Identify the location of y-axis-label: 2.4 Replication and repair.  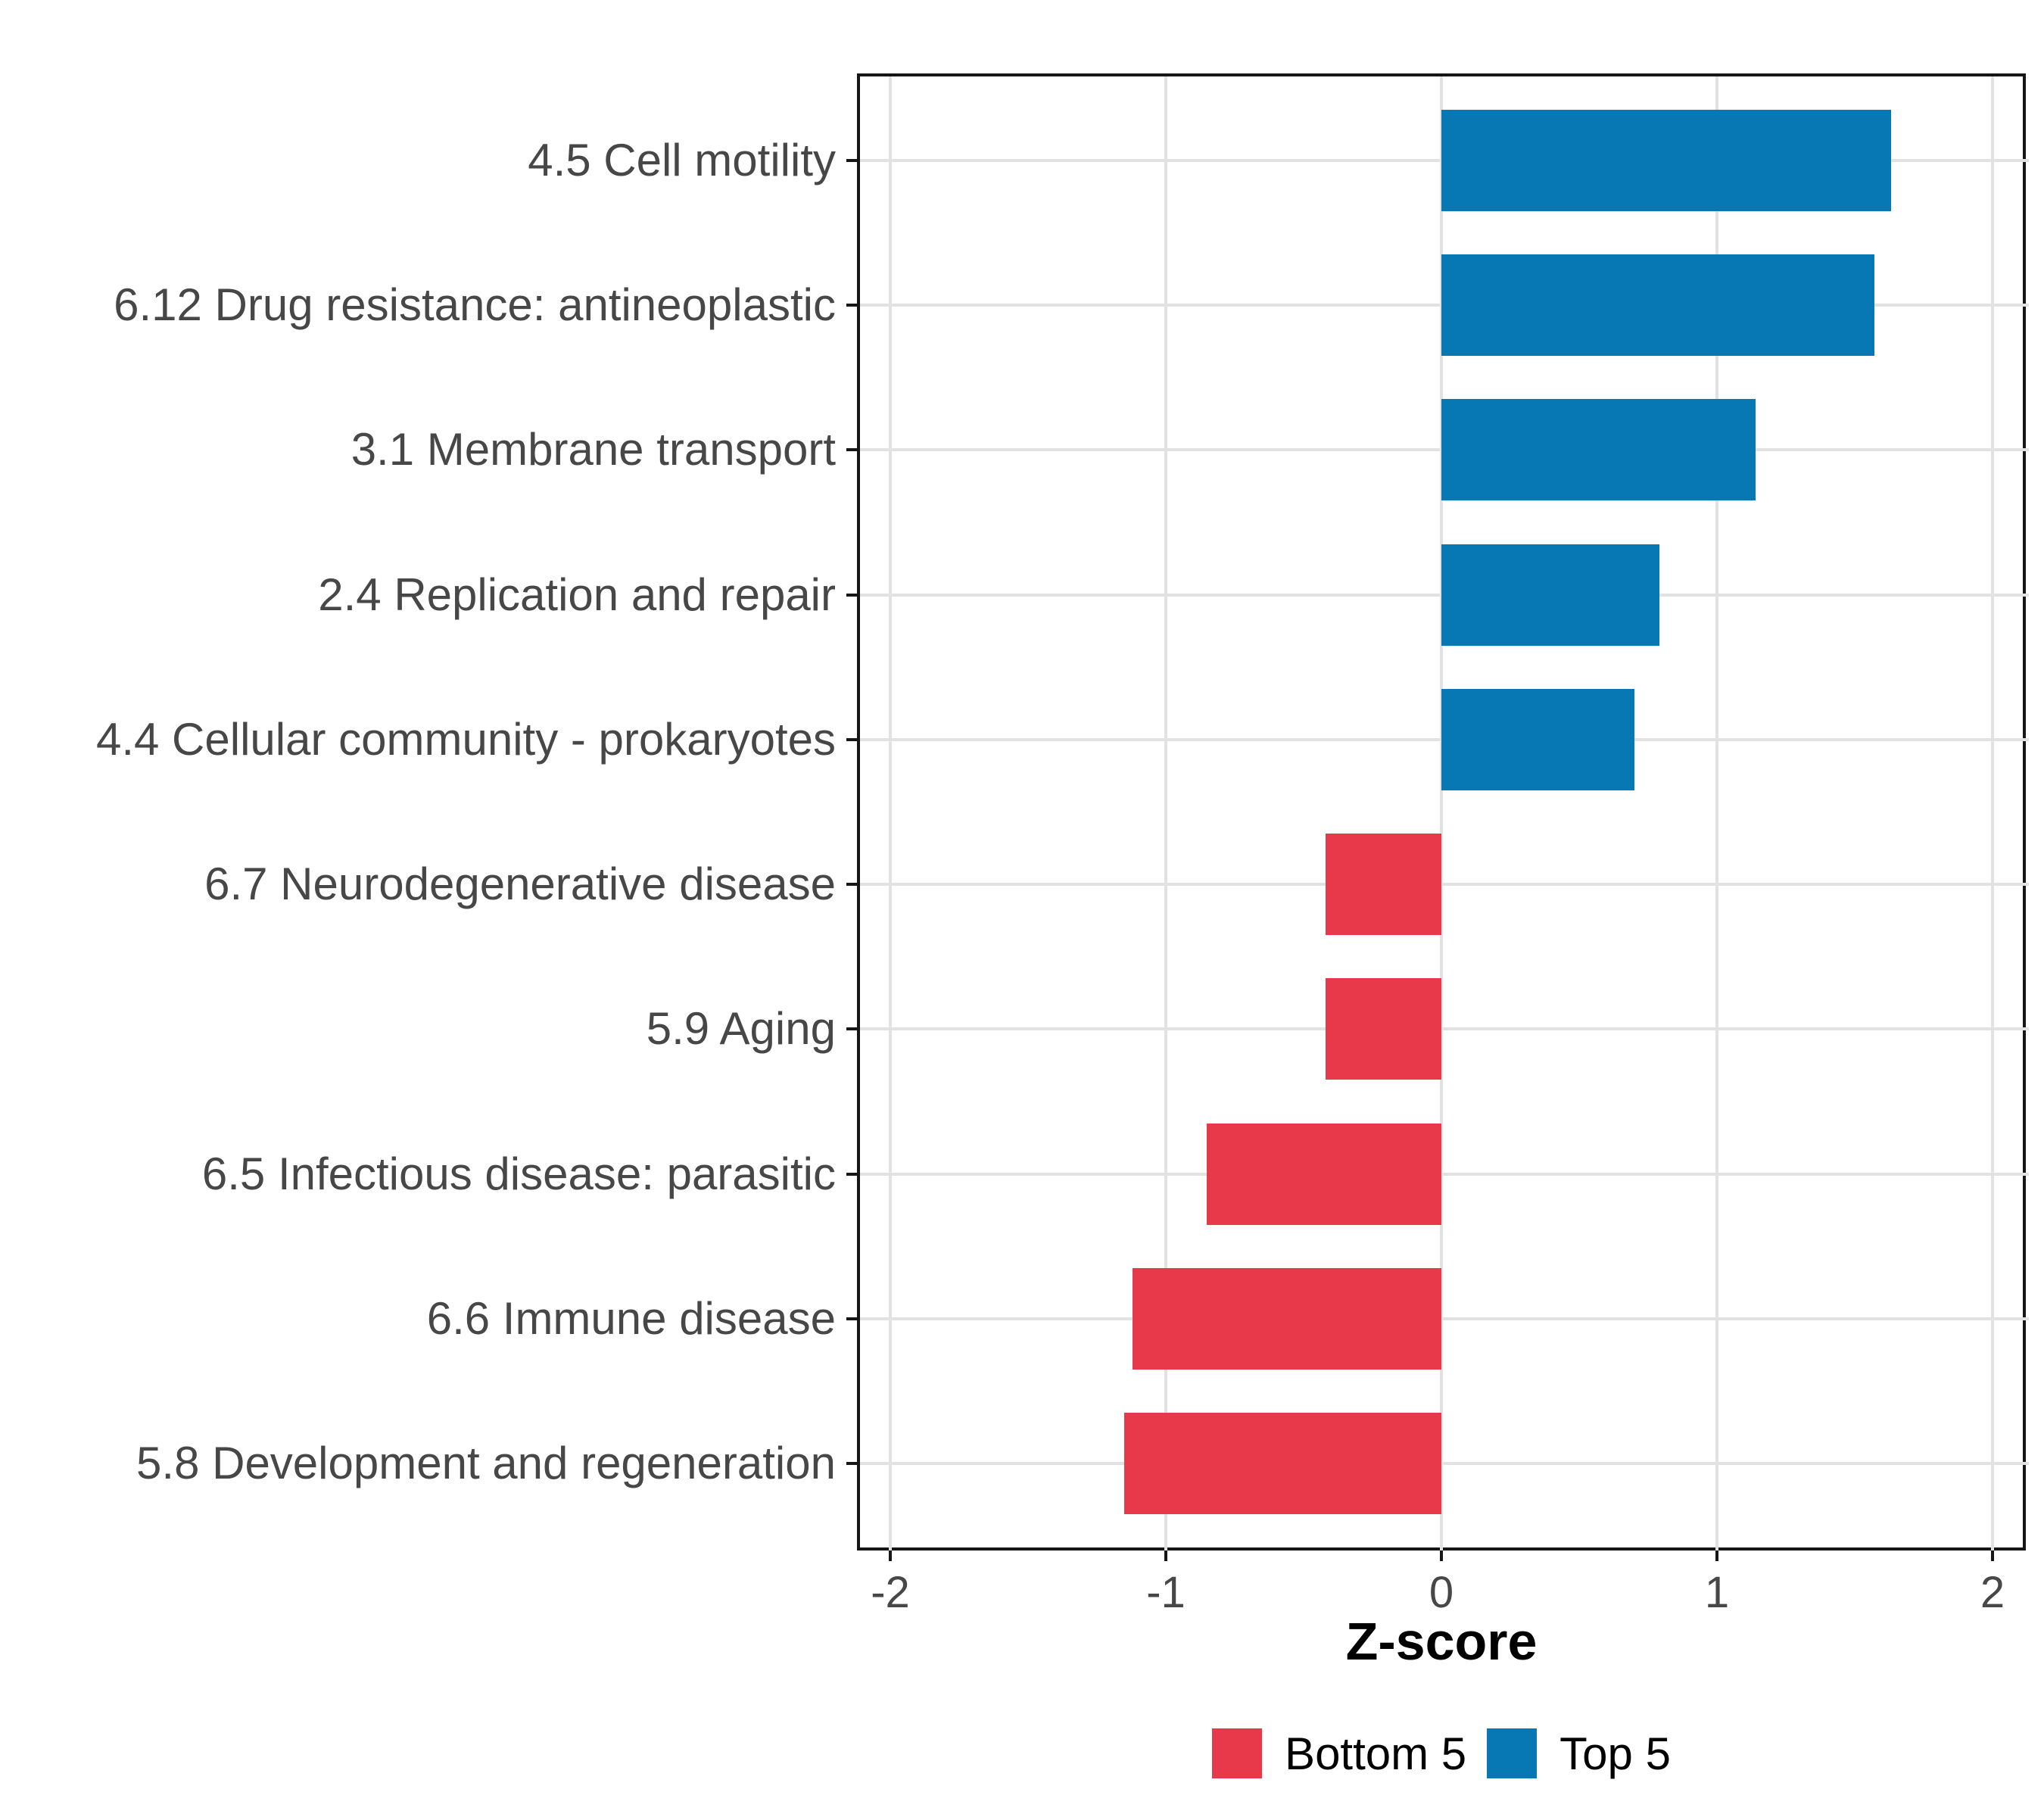
(577, 594).